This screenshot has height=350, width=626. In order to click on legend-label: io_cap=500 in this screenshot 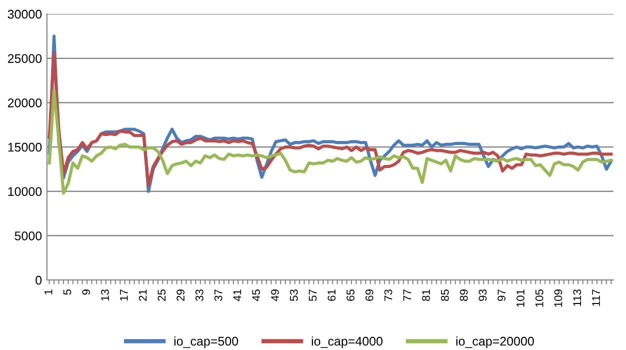, I will do `click(206, 342)`.